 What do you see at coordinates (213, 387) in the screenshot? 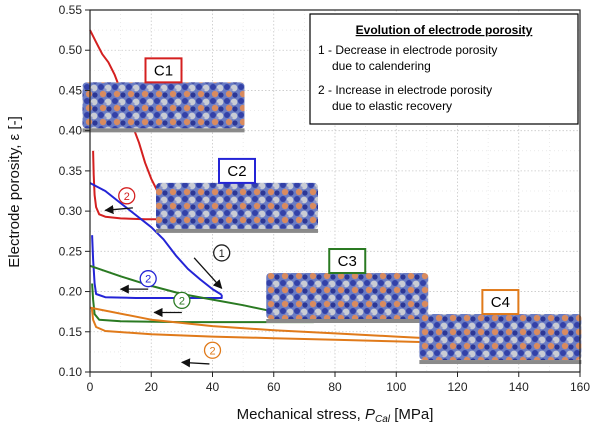
I see `x-tick-label: 40` at bounding box center [213, 387].